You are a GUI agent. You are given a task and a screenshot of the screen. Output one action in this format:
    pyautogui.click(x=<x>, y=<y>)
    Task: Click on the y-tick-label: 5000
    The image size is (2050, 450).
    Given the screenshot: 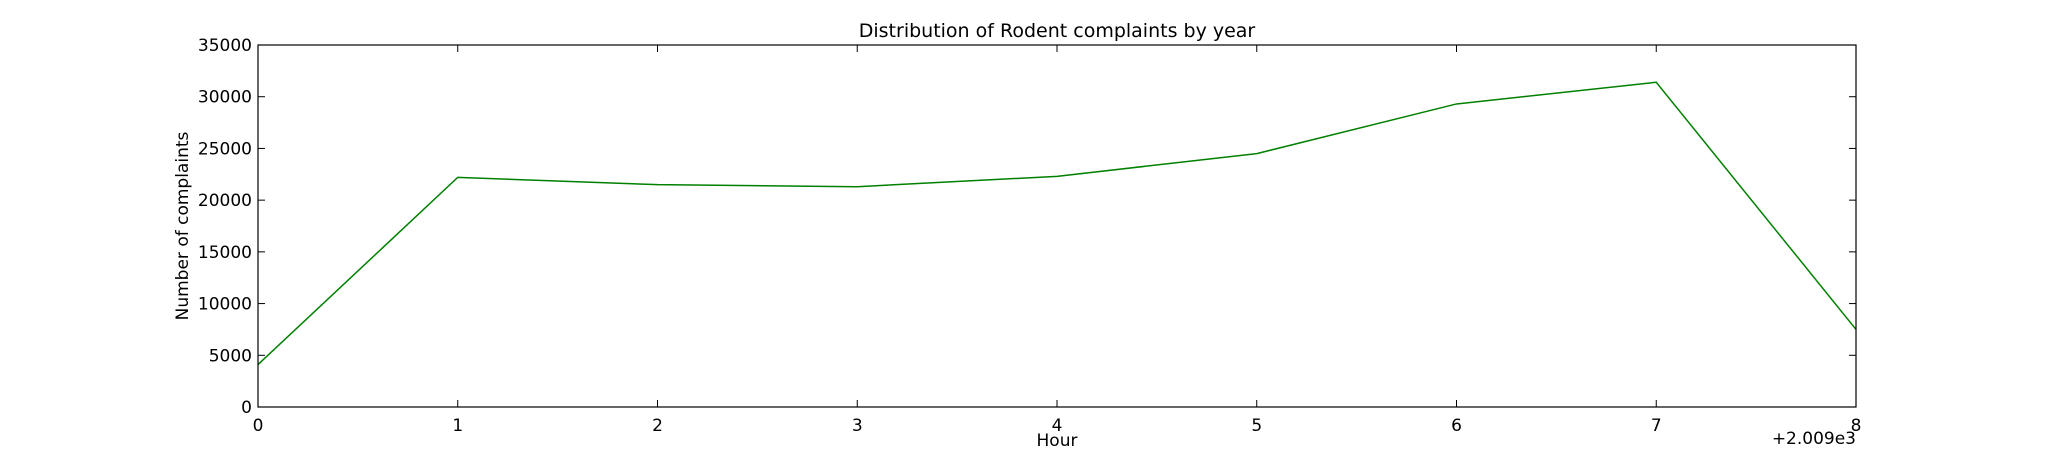 What is the action you would take?
    pyautogui.click(x=230, y=356)
    